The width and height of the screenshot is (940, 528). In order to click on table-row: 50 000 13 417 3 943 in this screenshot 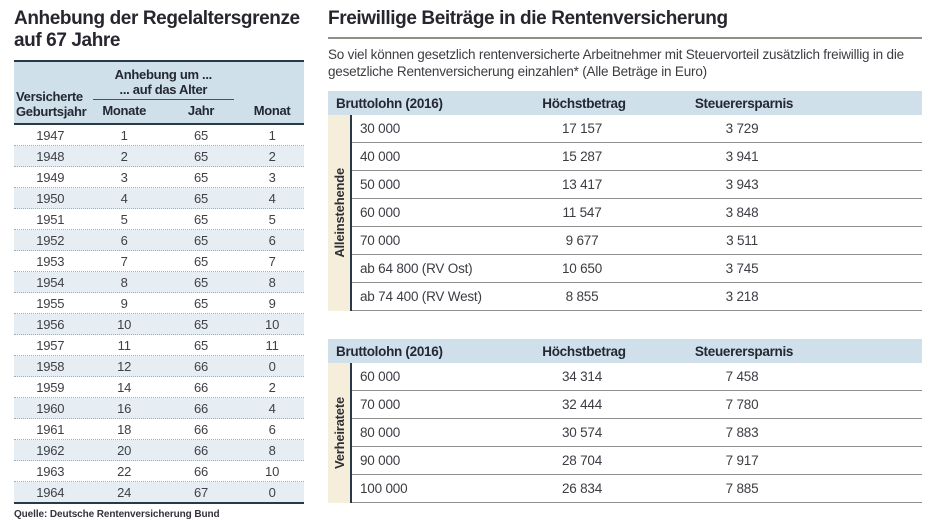, I will do `click(637, 185)`.